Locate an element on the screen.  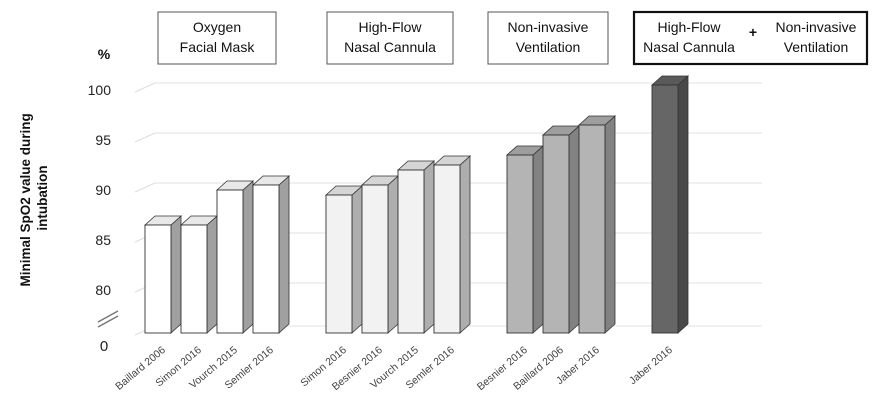
y-axis-title-line-2: intubation is located at coordinates (42, 197).